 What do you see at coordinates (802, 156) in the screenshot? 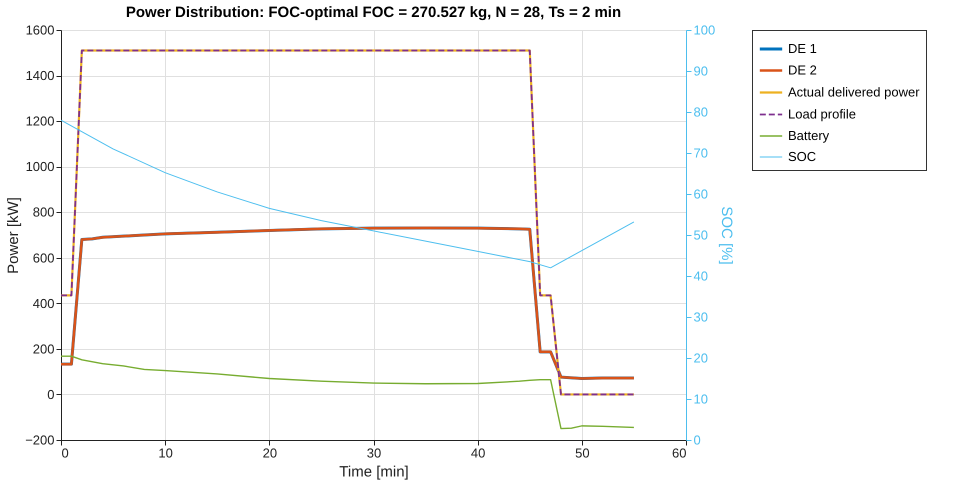
I see `legend-label: SOC` at bounding box center [802, 156].